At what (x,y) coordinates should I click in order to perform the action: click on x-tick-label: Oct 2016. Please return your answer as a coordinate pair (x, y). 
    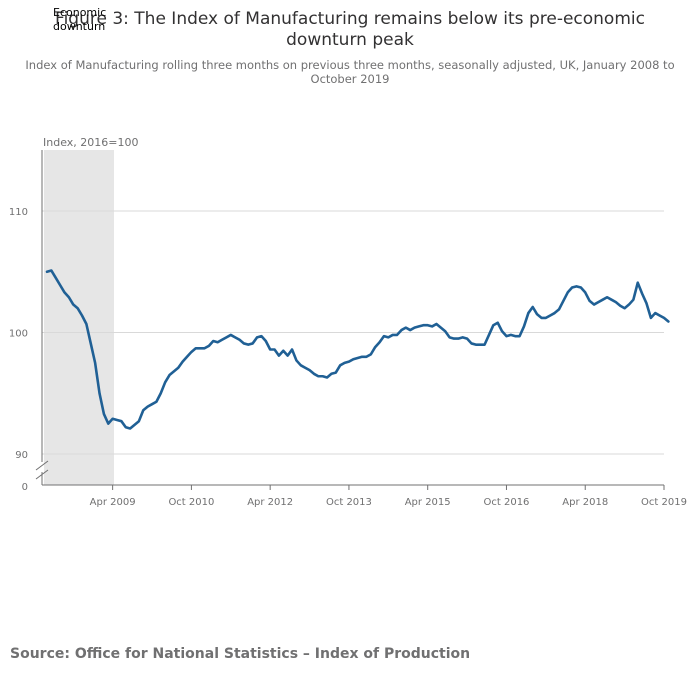
    Looking at the image, I should click on (507, 502).